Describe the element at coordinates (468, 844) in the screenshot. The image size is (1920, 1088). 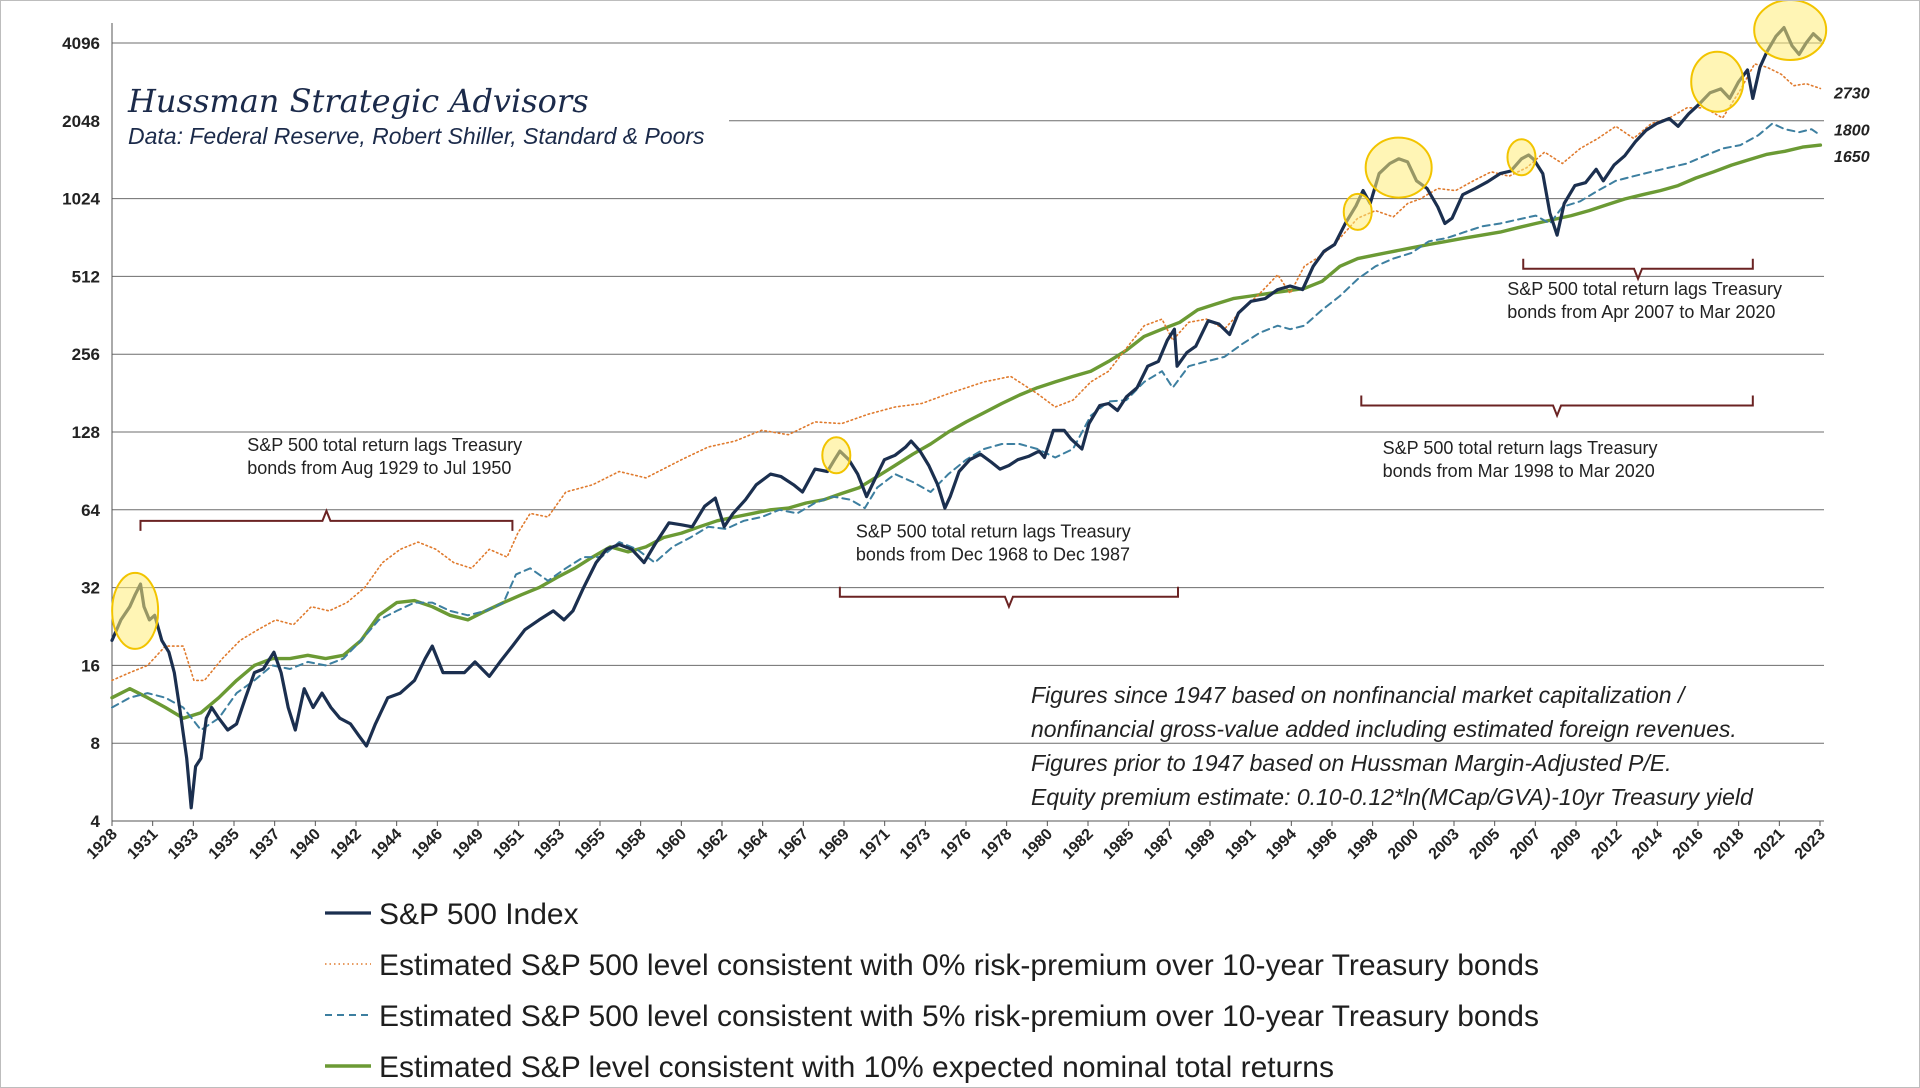
I see `x-tick-label: 1949` at that location.